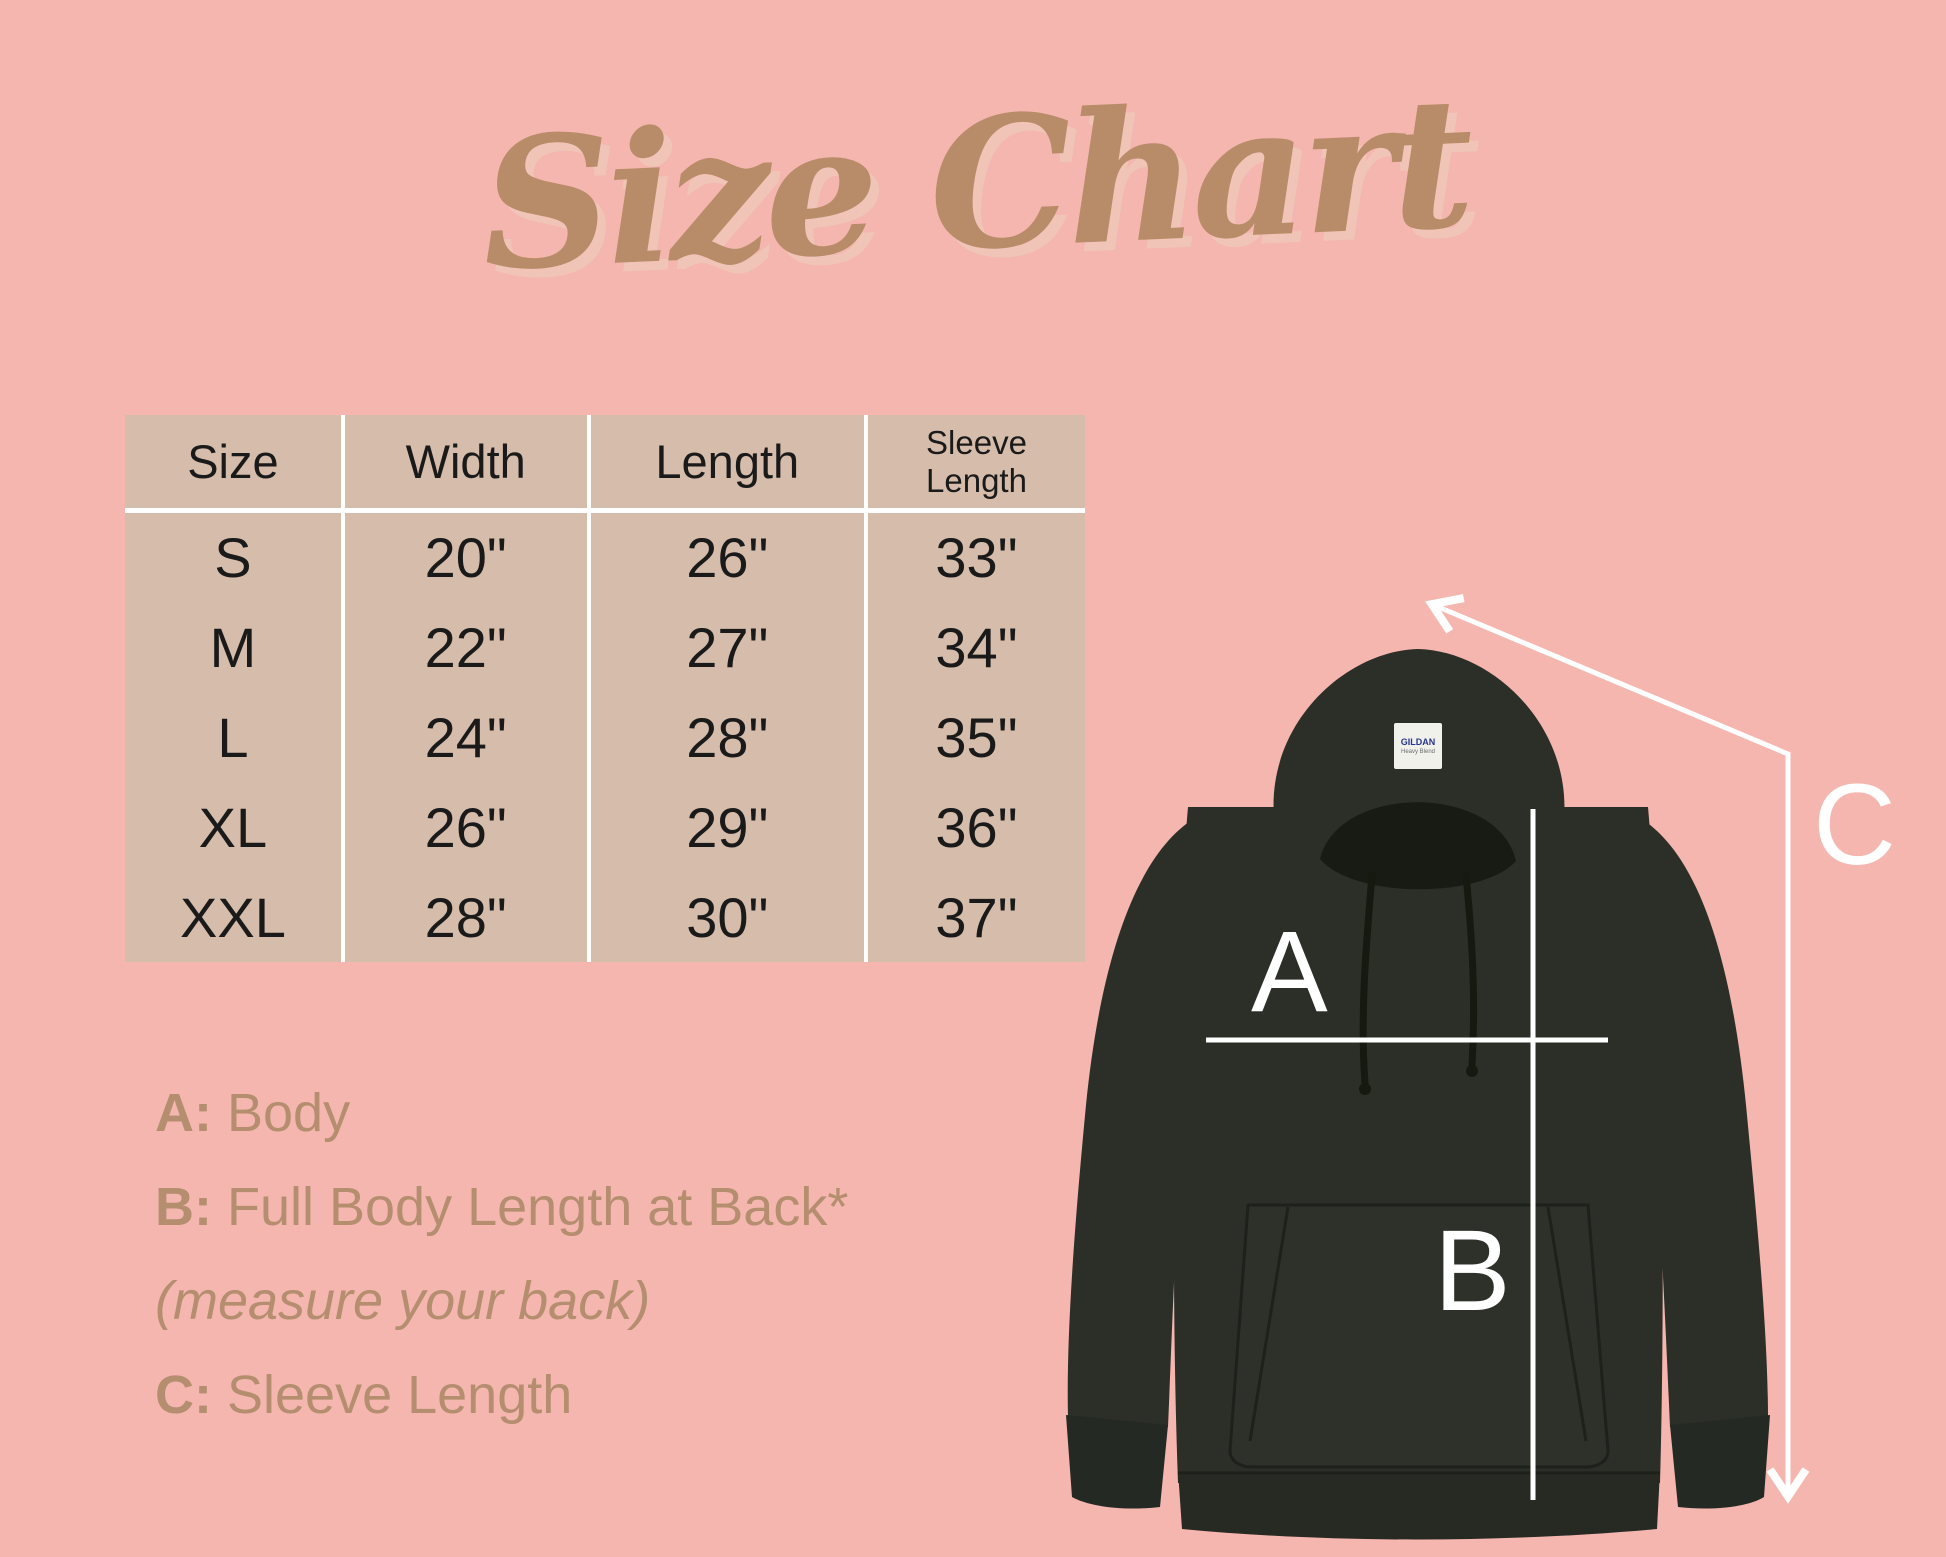 This screenshot has width=1946, height=1557. I want to click on legend-item-c: C: Sleeve Length, so click(570, 1395).